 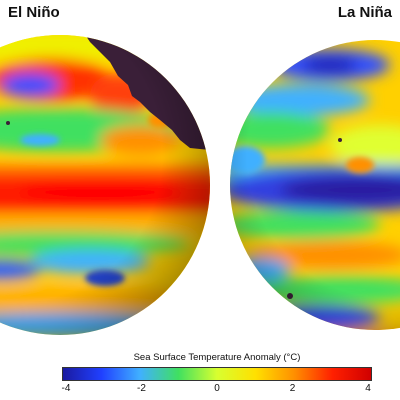 What do you see at coordinates (141, 388) in the screenshot?
I see `colorbar-tick-label: -2` at bounding box center [141, 388].